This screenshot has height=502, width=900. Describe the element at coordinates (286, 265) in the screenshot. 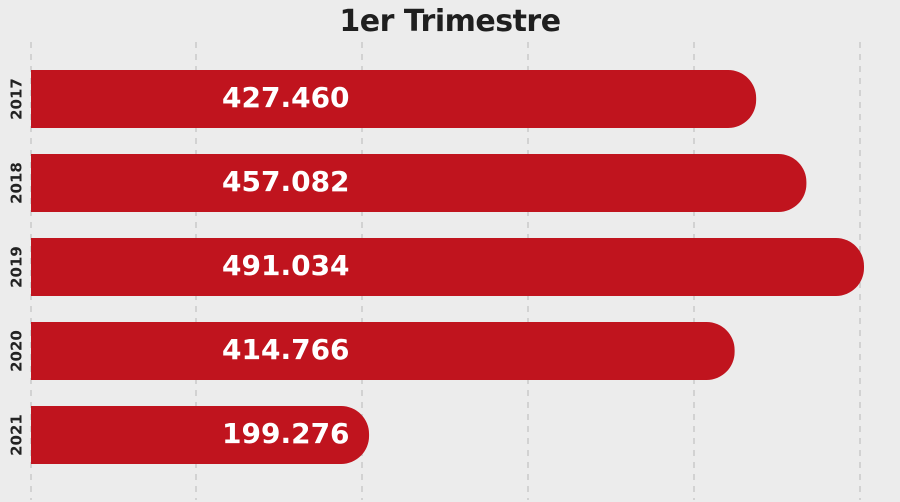

I see `value-label-2019: 491.034` at that location.